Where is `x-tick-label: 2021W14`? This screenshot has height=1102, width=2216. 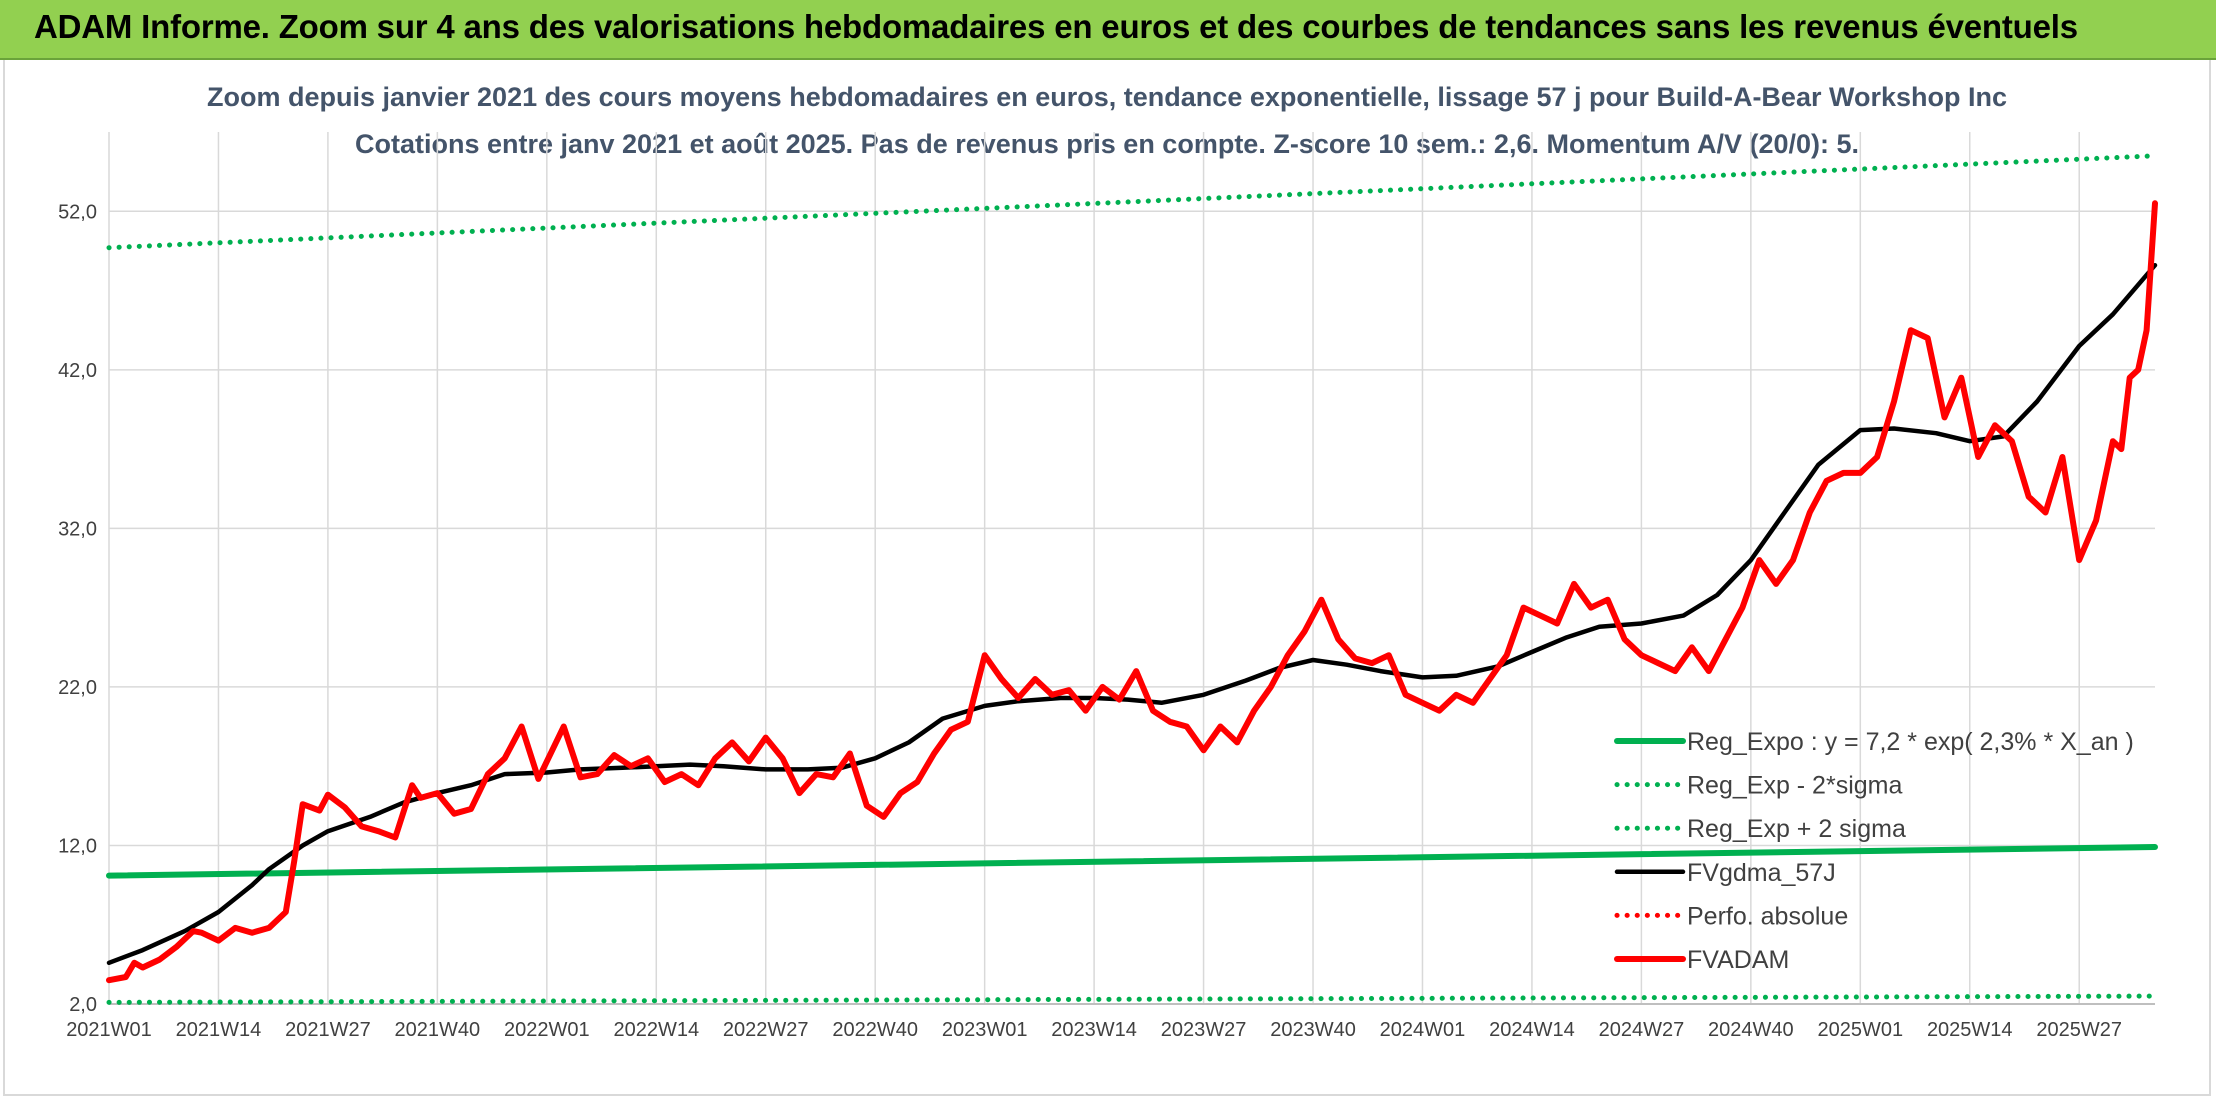 x-tick-label: 2021W14 is located at coordinates (219, 1030).